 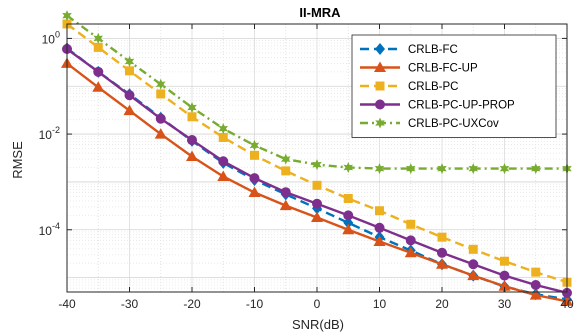 What do you see at coordinates (51, 37) in the screenshot?
I see `y-tick-label: 10⁰` at bounding box center [51, 37].